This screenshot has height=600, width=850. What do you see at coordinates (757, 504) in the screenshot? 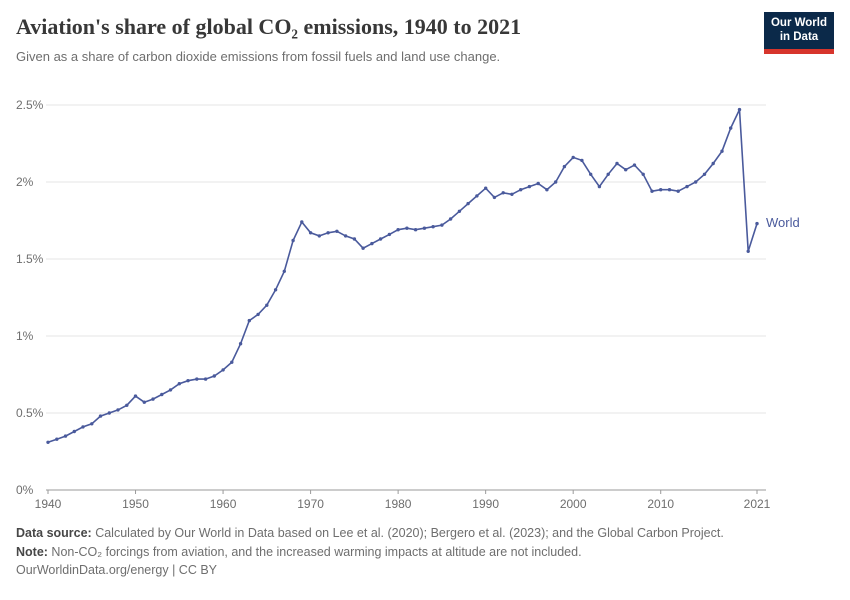
I see `svg-text: 2021` at bounding box center [757, 504].